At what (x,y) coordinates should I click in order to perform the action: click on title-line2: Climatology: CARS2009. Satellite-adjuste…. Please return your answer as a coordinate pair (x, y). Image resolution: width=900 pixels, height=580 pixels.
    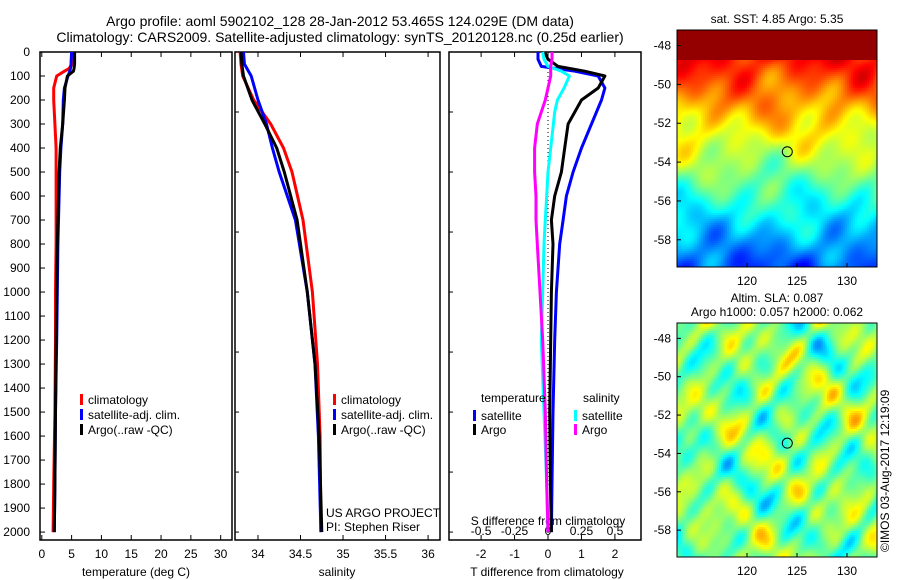
    Looking at the image, I should click on (339, 37).